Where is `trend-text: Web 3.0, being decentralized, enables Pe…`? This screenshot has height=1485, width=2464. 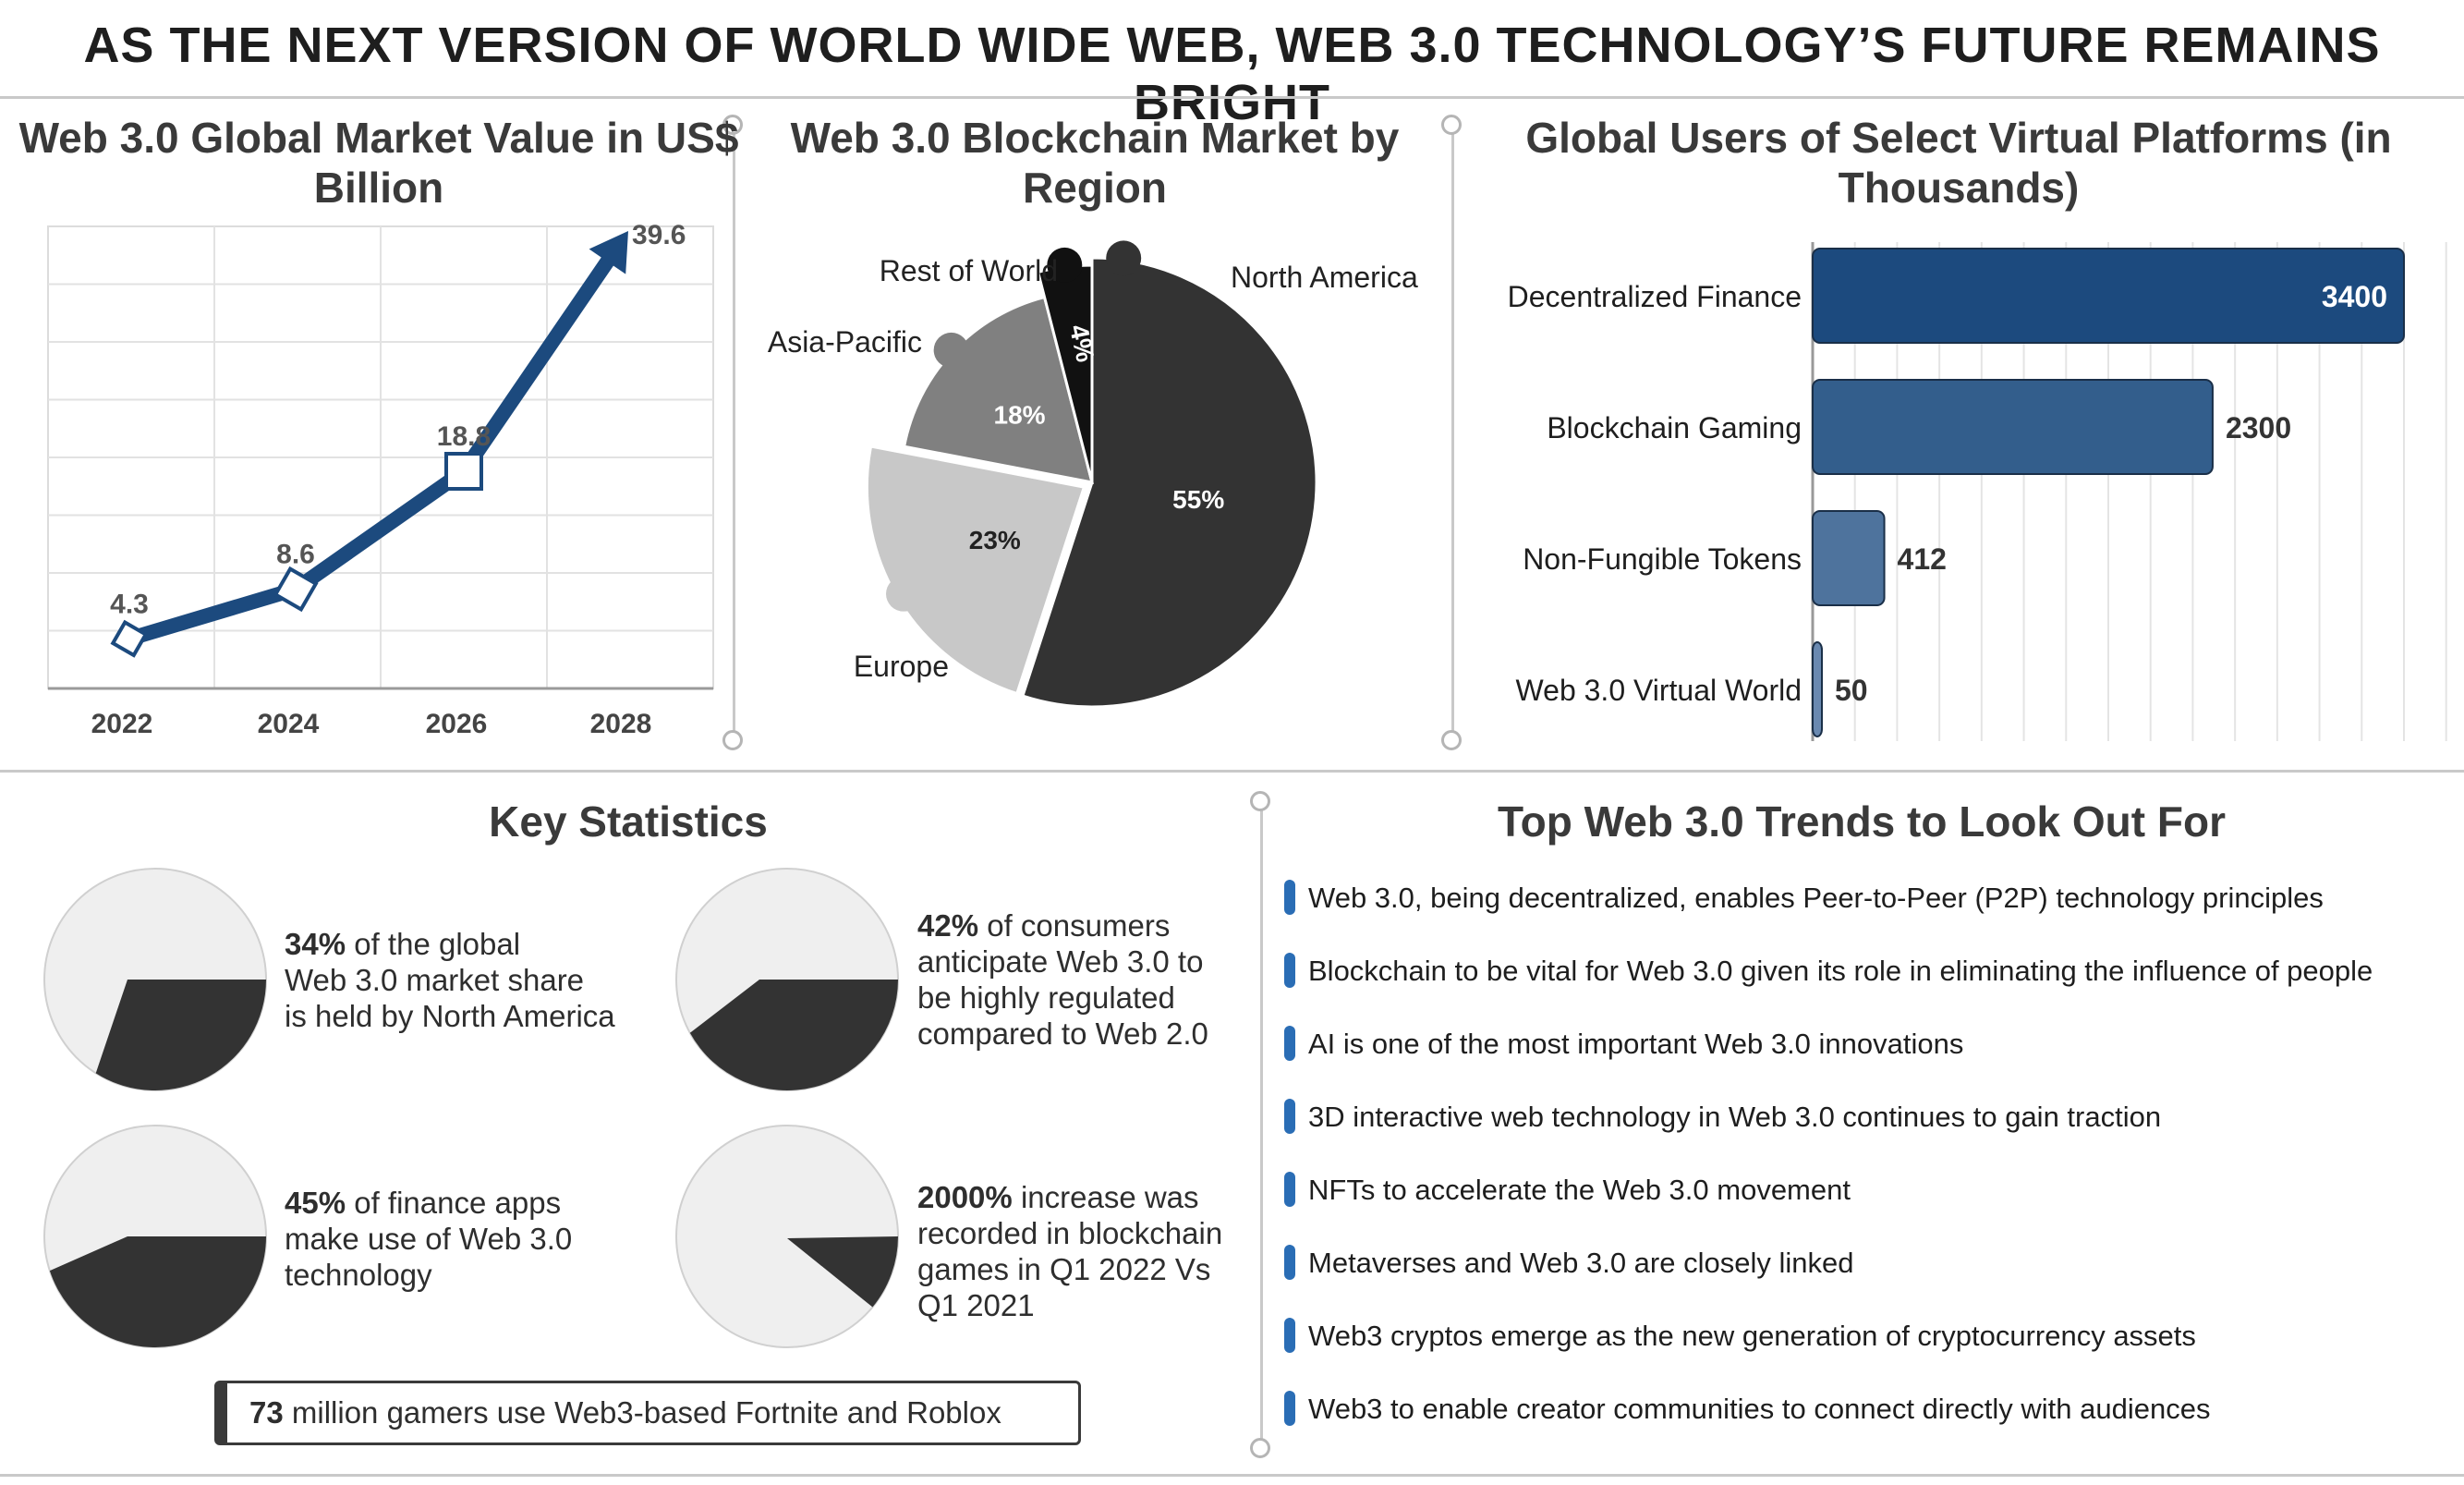
trend-text: Web 3.0, being decentralized, enables Pe… is located at coordinates (1816, 898).